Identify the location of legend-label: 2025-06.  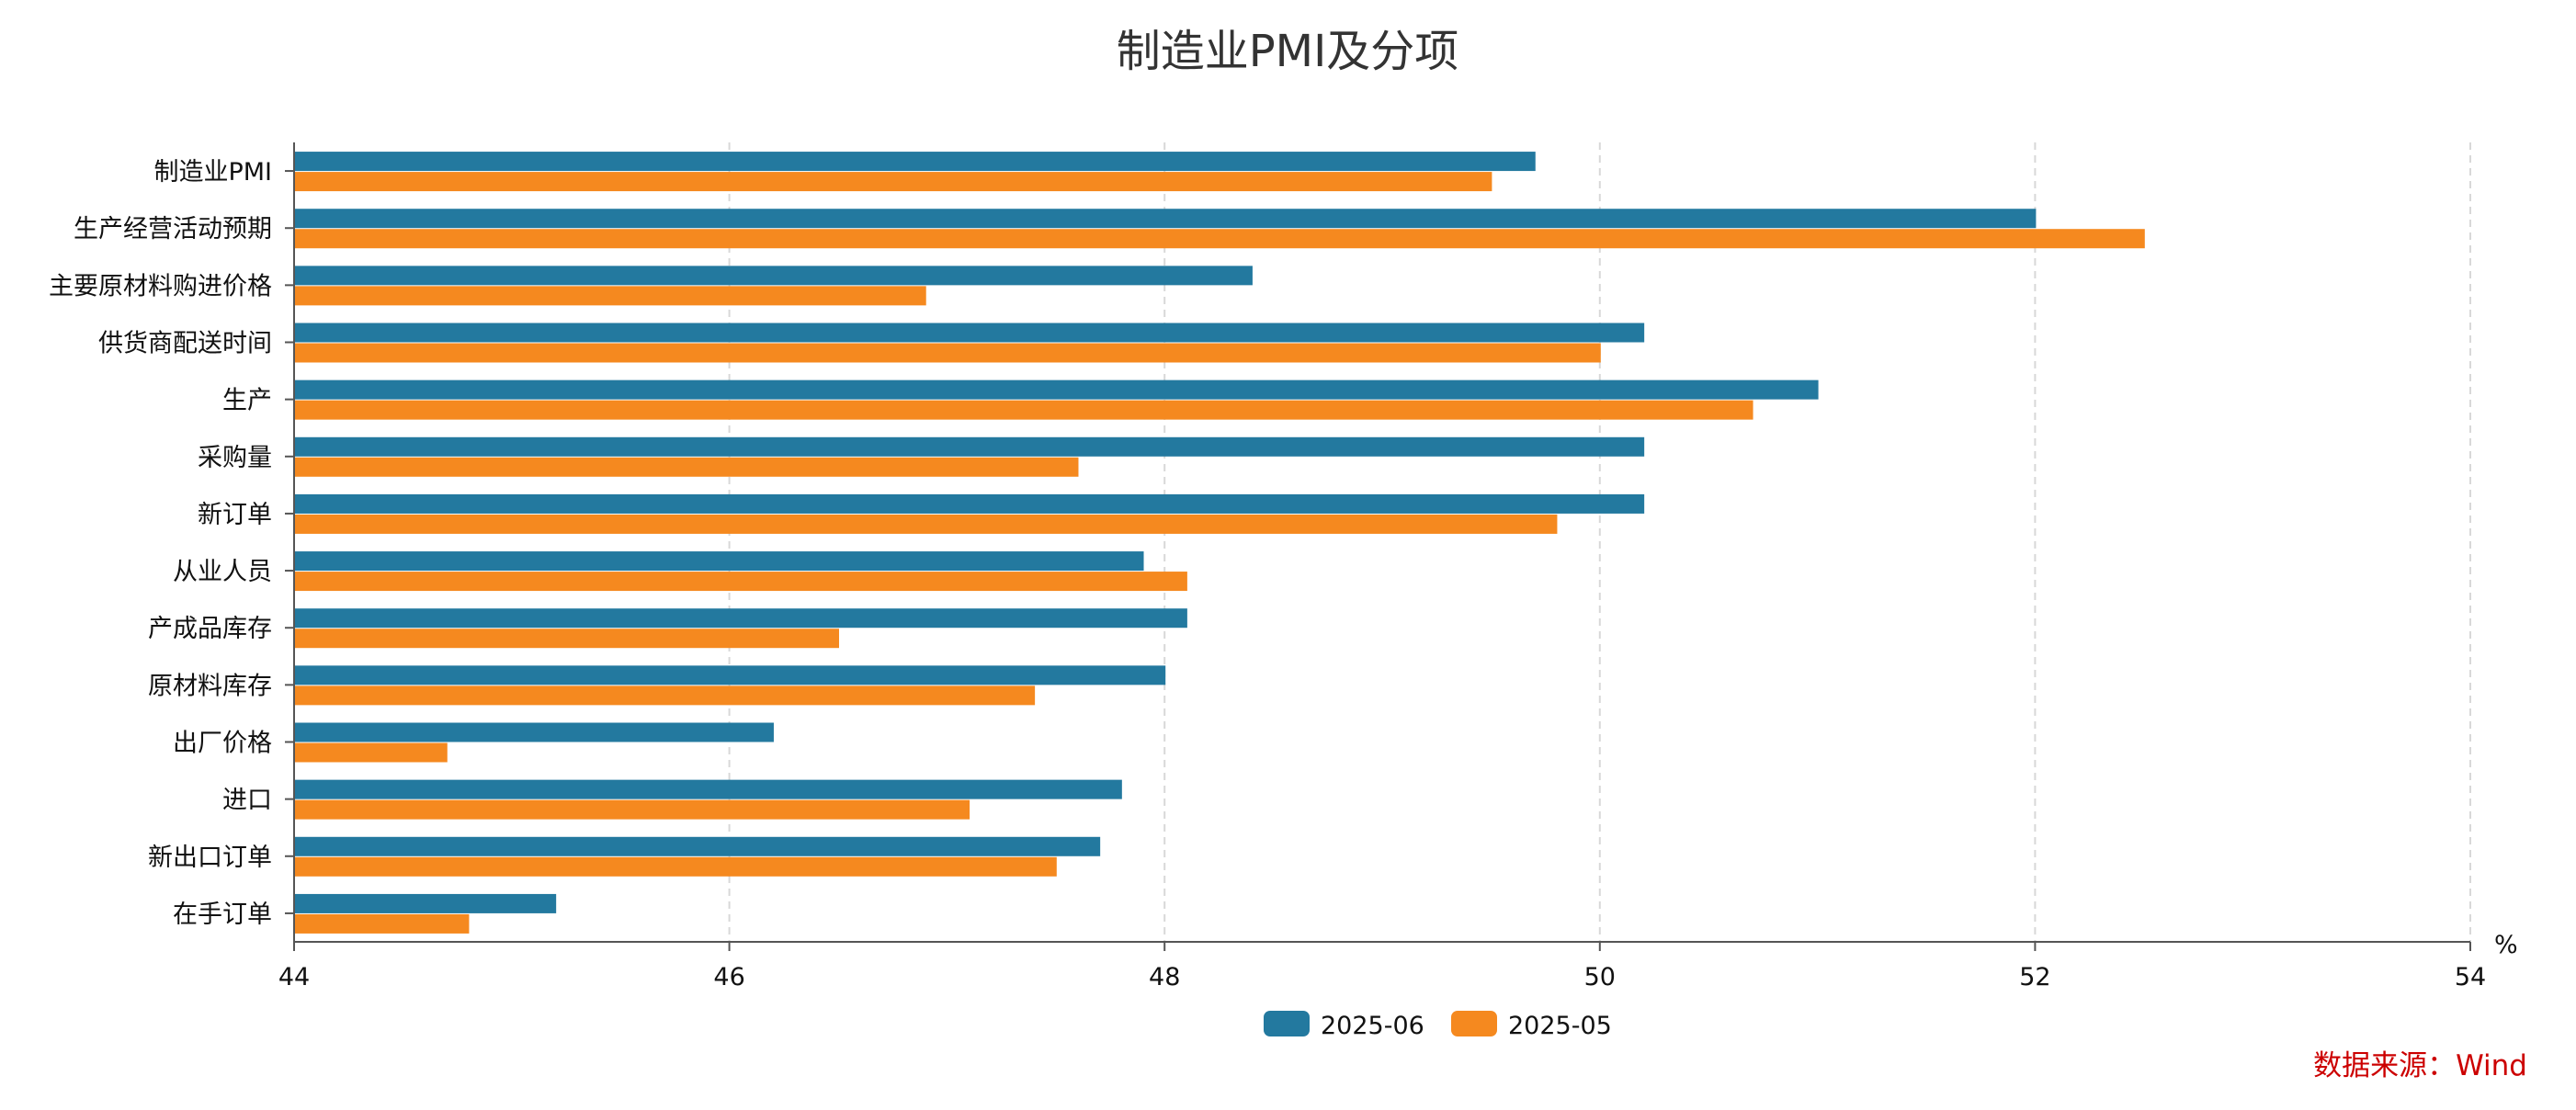
(1373, 1026).